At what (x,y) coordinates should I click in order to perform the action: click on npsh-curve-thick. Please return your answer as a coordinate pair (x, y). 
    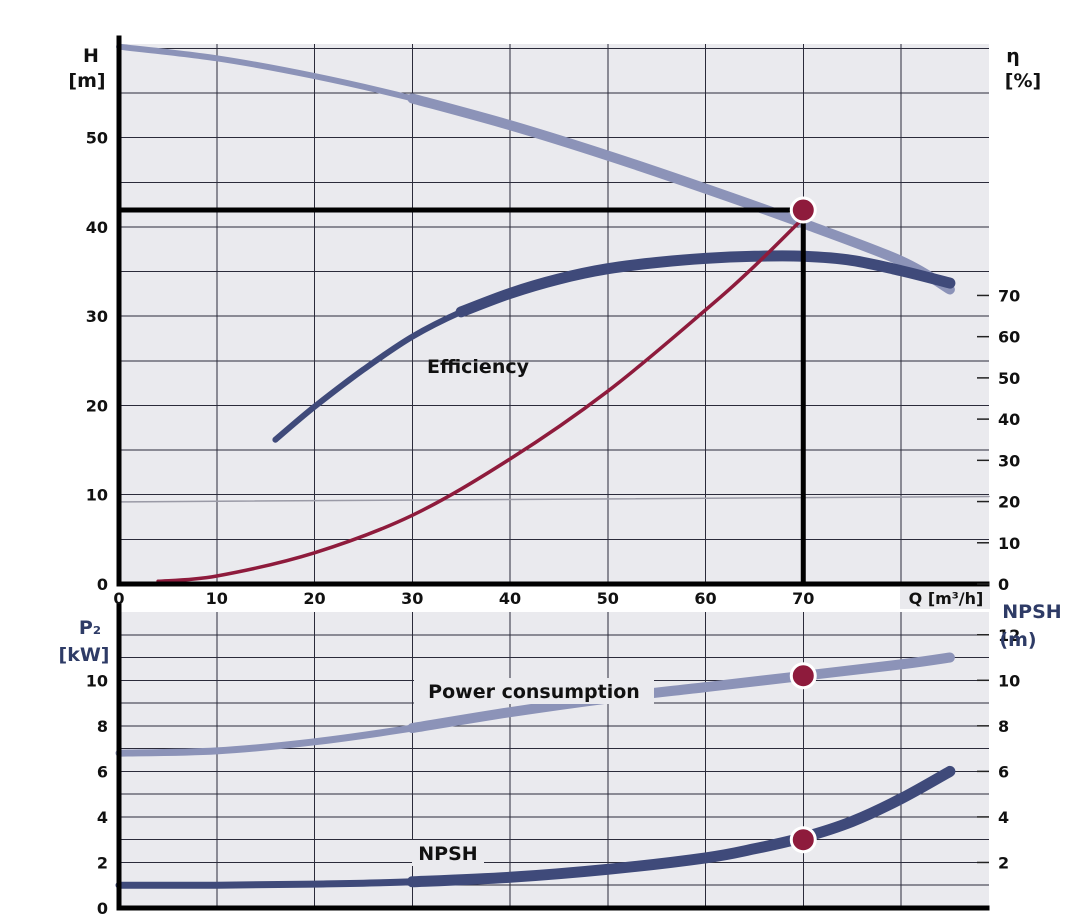
    Looking at the image, I should click on (681, 826).